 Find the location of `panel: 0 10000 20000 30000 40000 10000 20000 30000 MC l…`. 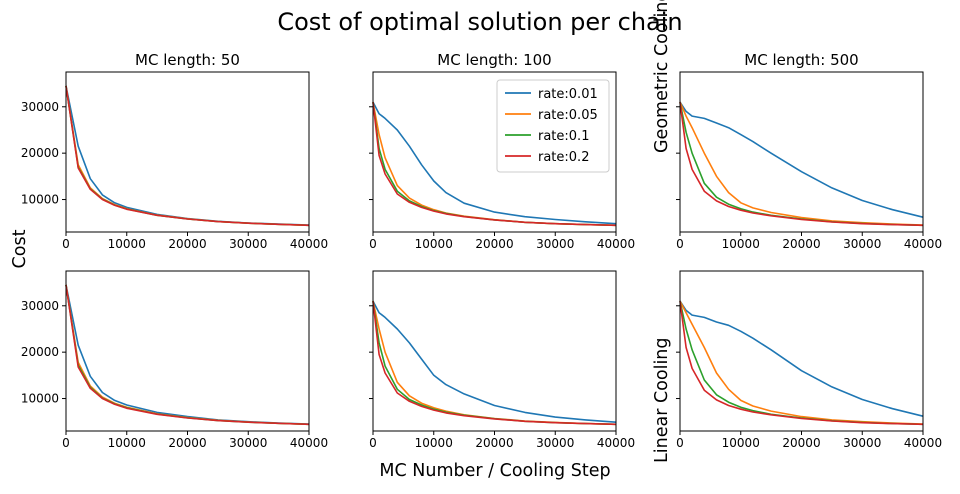

panel: 0 10000 20000 30000 40000 10000 20000 30000 MC l… is located at coordinates (174, 151).